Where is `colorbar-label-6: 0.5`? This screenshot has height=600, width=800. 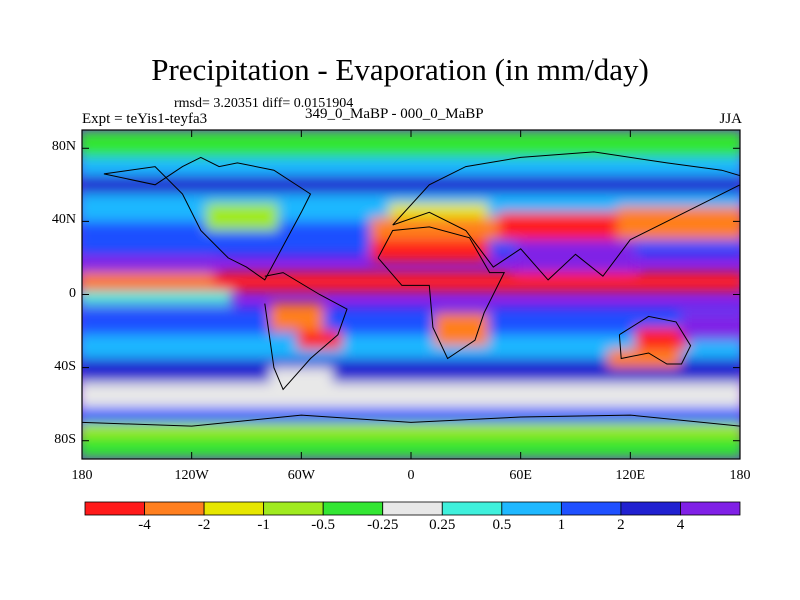
colorbar-label-6: 0.5 is located at coordinates (502, 525).